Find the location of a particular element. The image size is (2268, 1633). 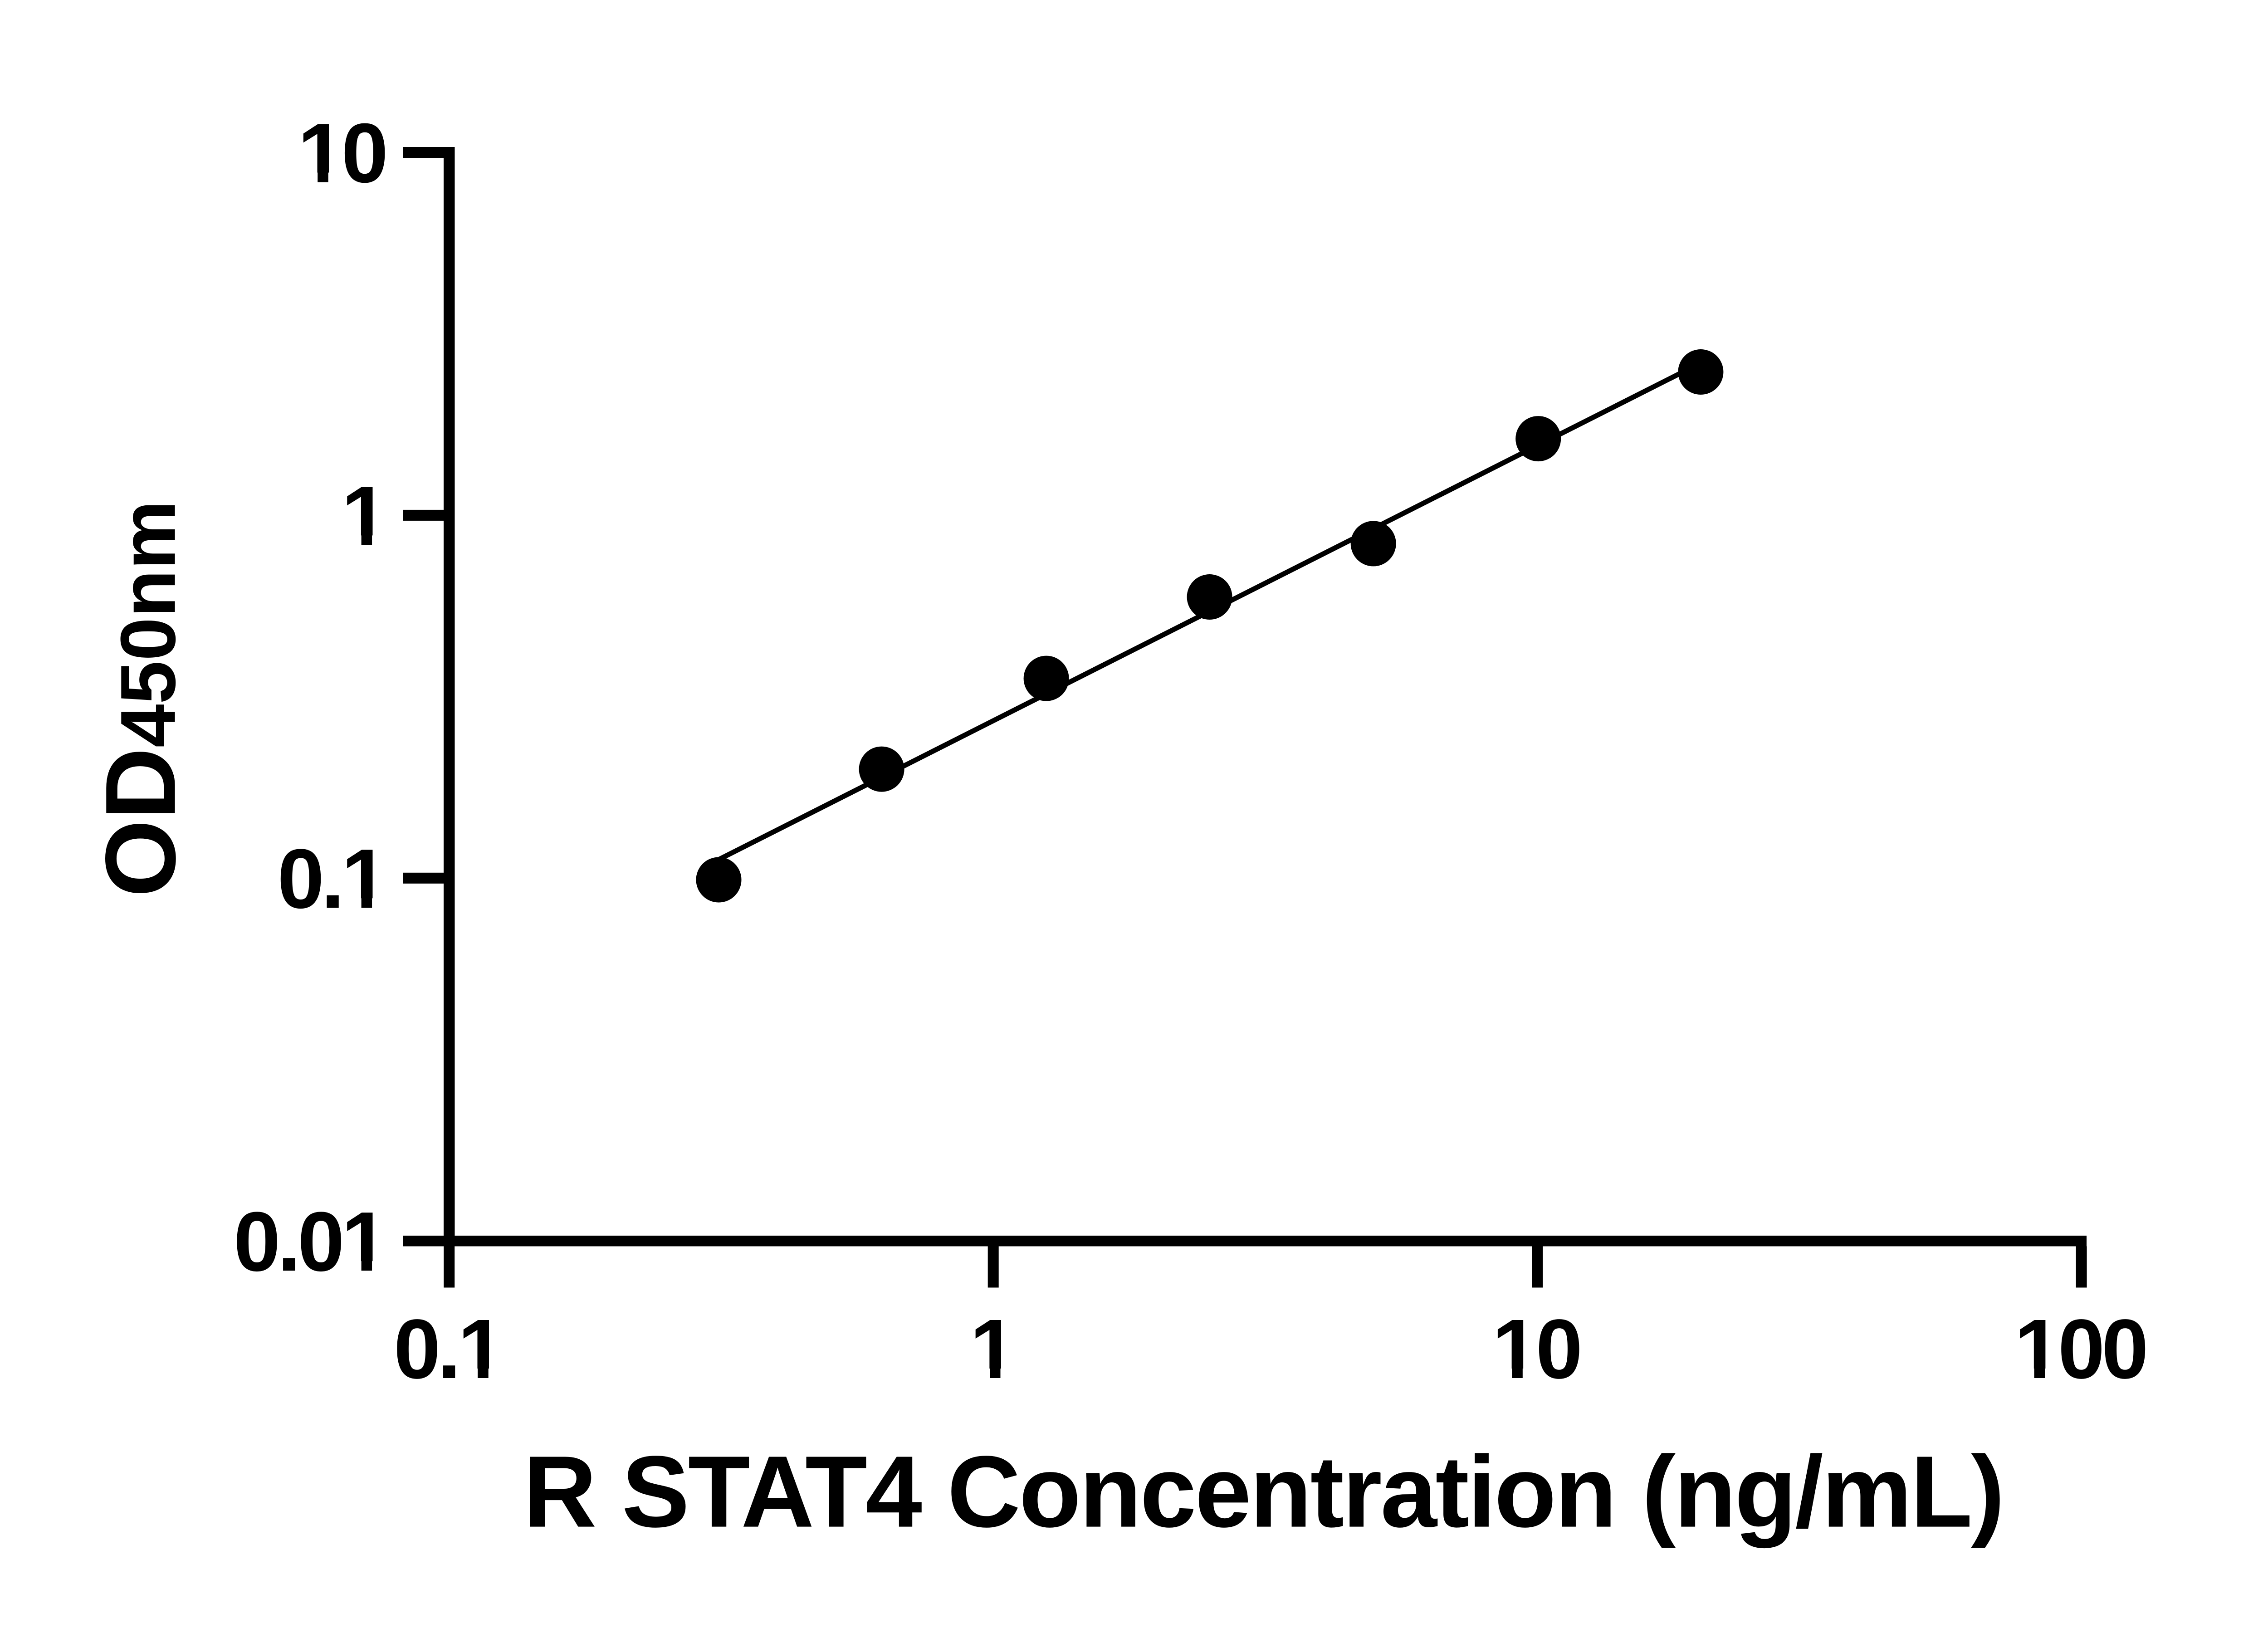

svg-text: R STAT4 Concentration (ng/mL) is located at coordinates (1263, 1492).